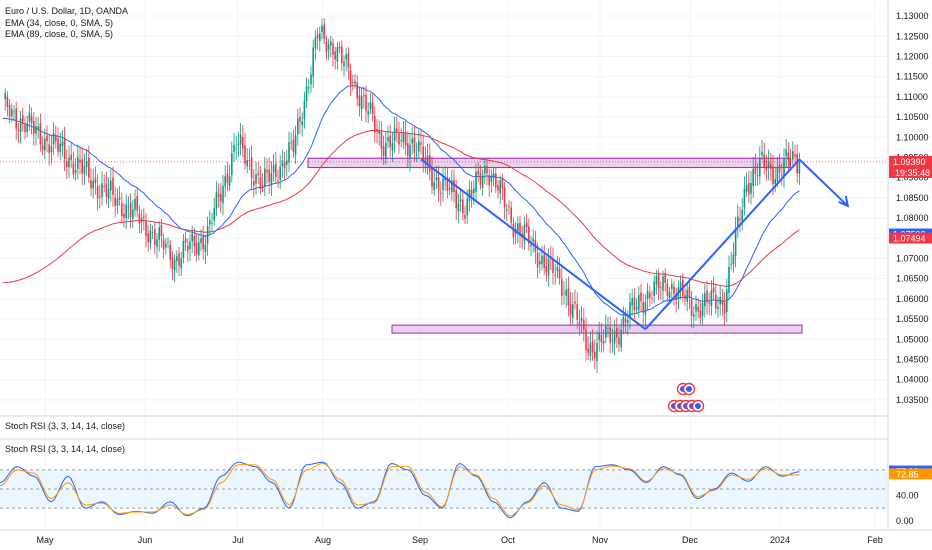 This screenshot has height=550, width=932. What do you see at coordinates (875, 540) in the screenshot?
I see `time-tick-label: Feb` at bounding box center [875, 540].